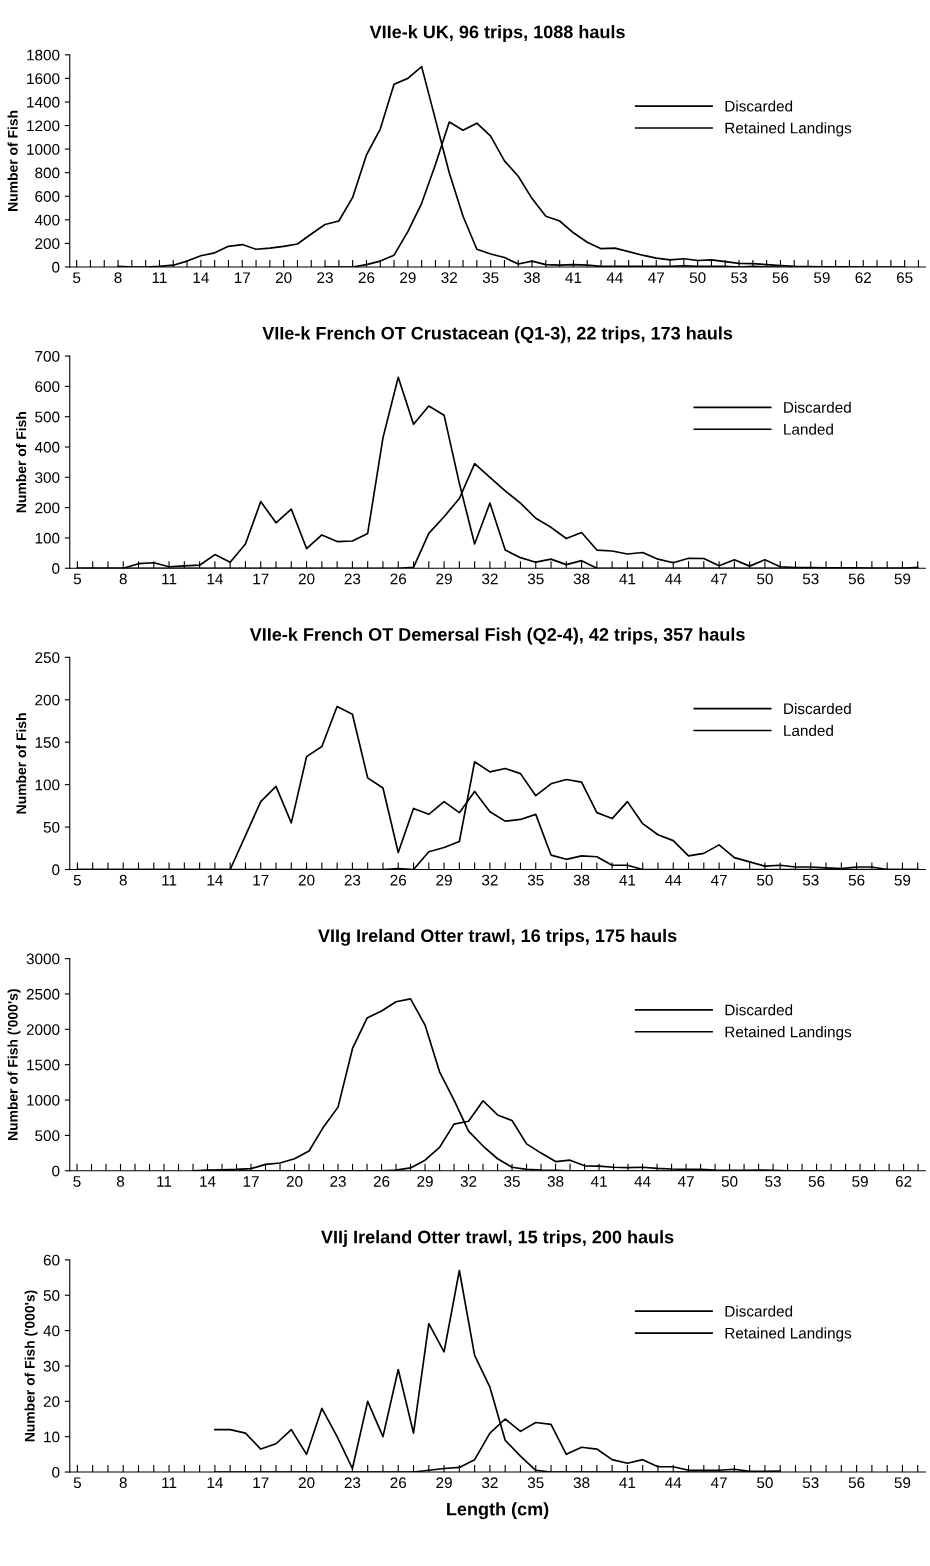  What do you see at coordinates (43, 102) in the screenshot?
I see `y-tick-label: 1400` at bounding box center [43, 102].